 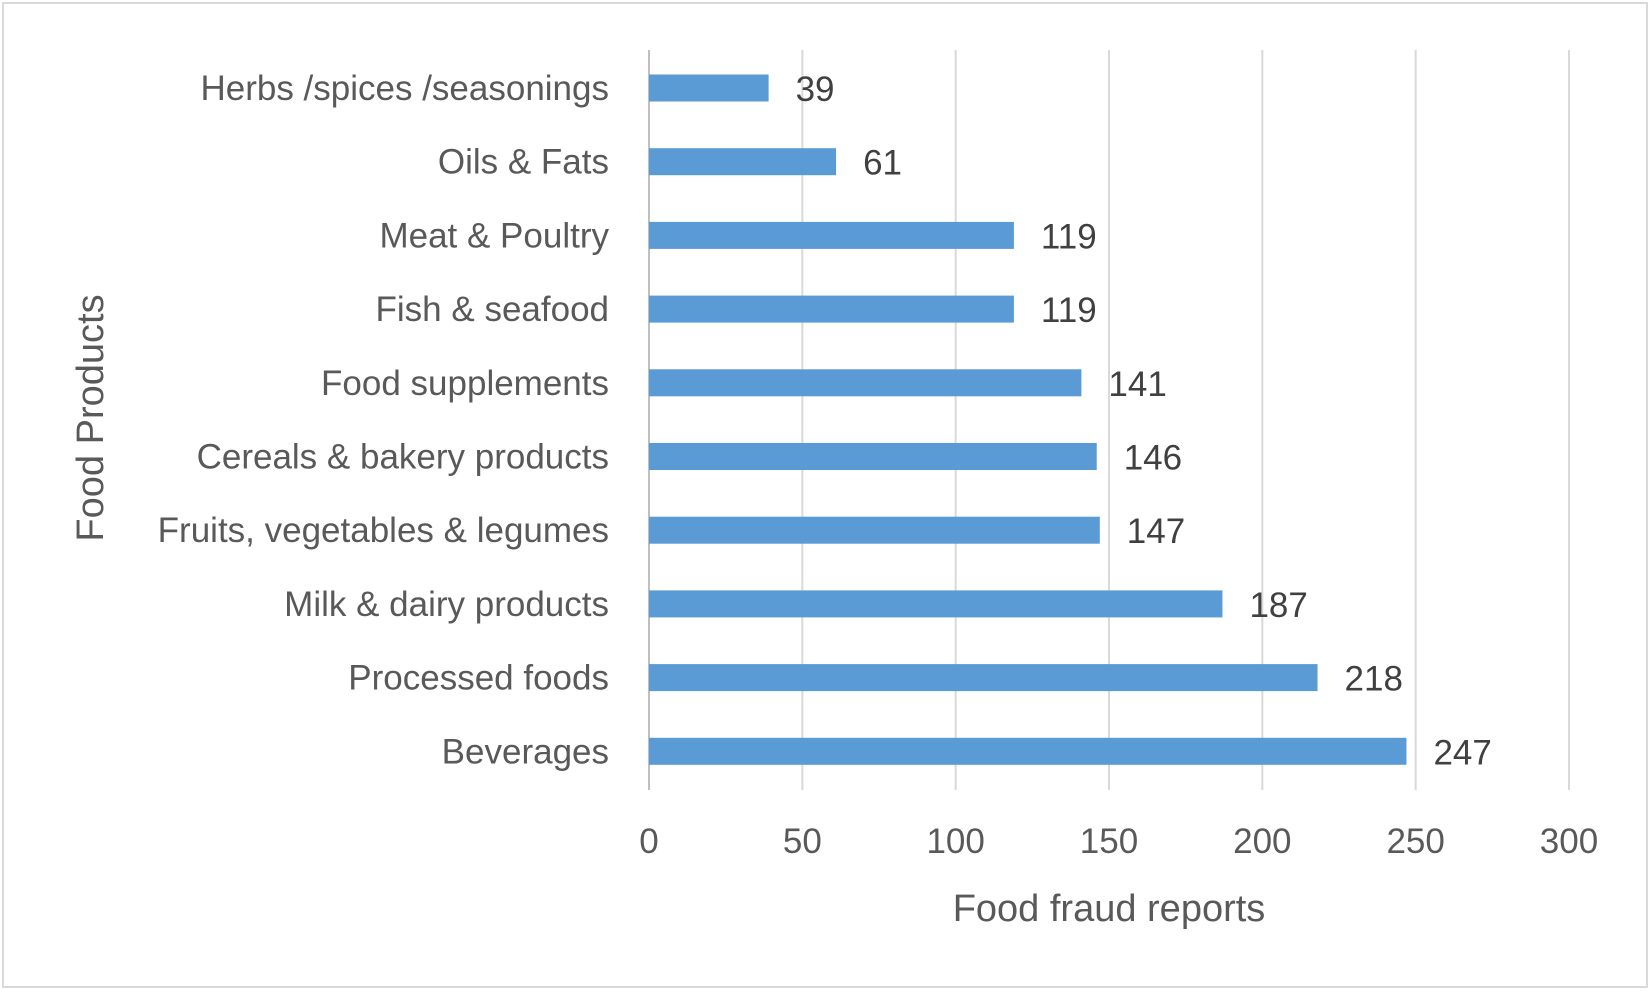 What do you see at coordinates (1569, 841) in the screenshot?
I see `x-tick-label: 300` at bounding box center [1569, 841].